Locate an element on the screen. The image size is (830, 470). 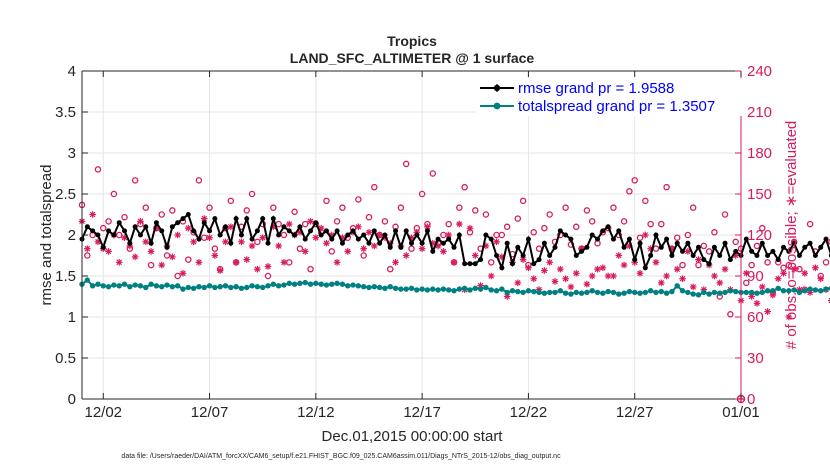
x-tick-label-5: 12/27 is located at coordinates (635, 412).